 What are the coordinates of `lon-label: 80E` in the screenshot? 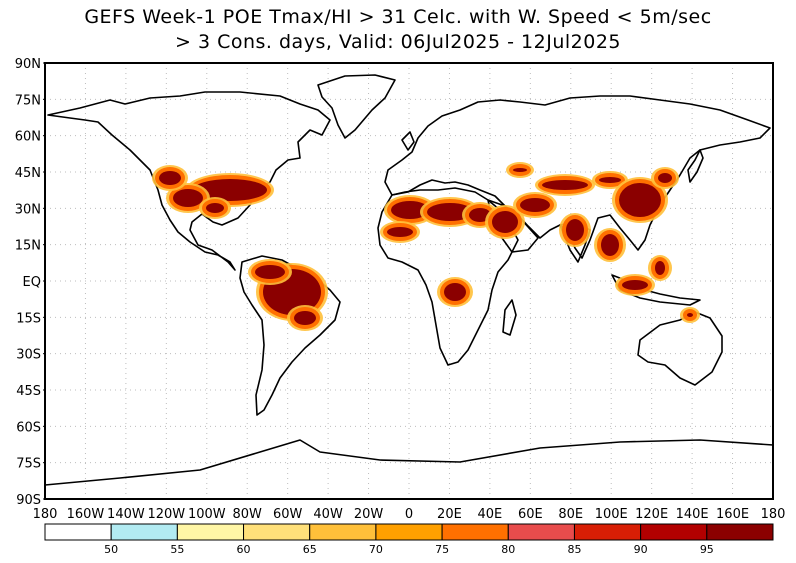 It's located at (570, 514).